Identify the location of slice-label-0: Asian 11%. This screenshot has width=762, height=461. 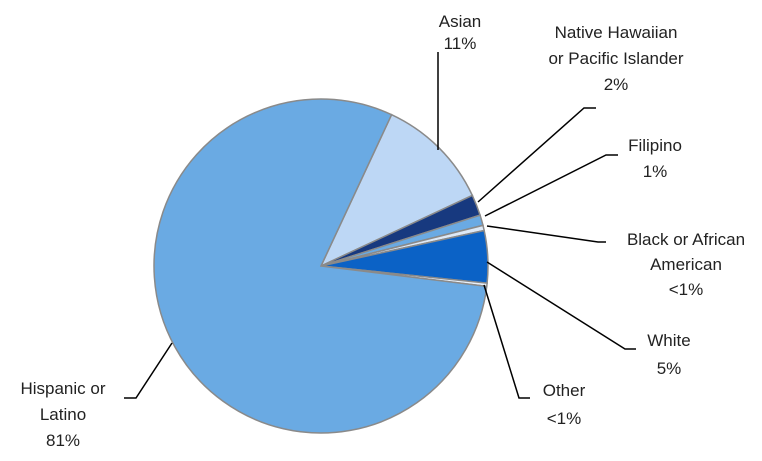
(460, 32).